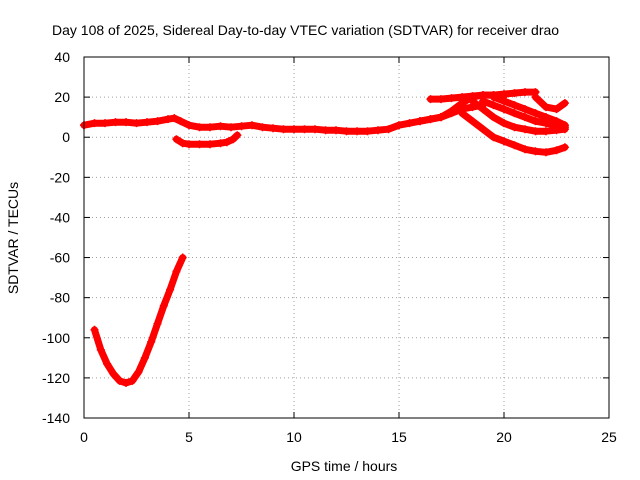 The image size is (640, 480). Describe the element at coordinates (294, 437) in the screenshot. I see `x-tick-label: 10` at that location.